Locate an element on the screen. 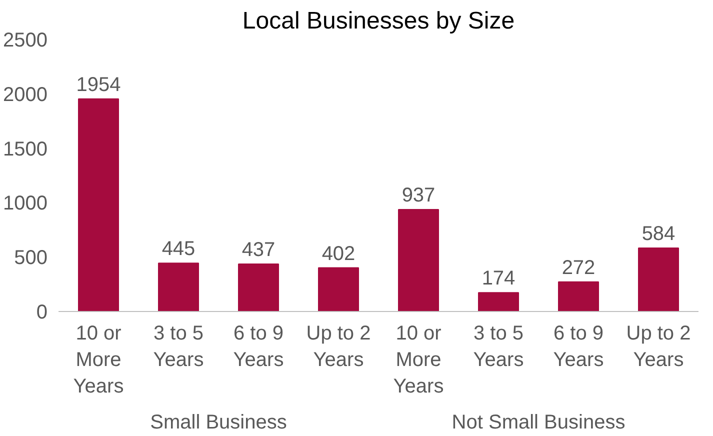 The height and width of the screenshot is (436, 713). chart-title: Local Businesses by Size is located at coordinates (378, 21).